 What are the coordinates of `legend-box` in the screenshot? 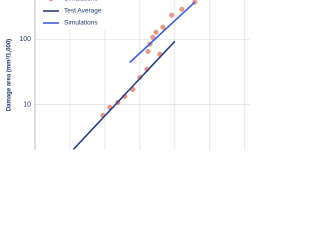 It's located at (77, 15).